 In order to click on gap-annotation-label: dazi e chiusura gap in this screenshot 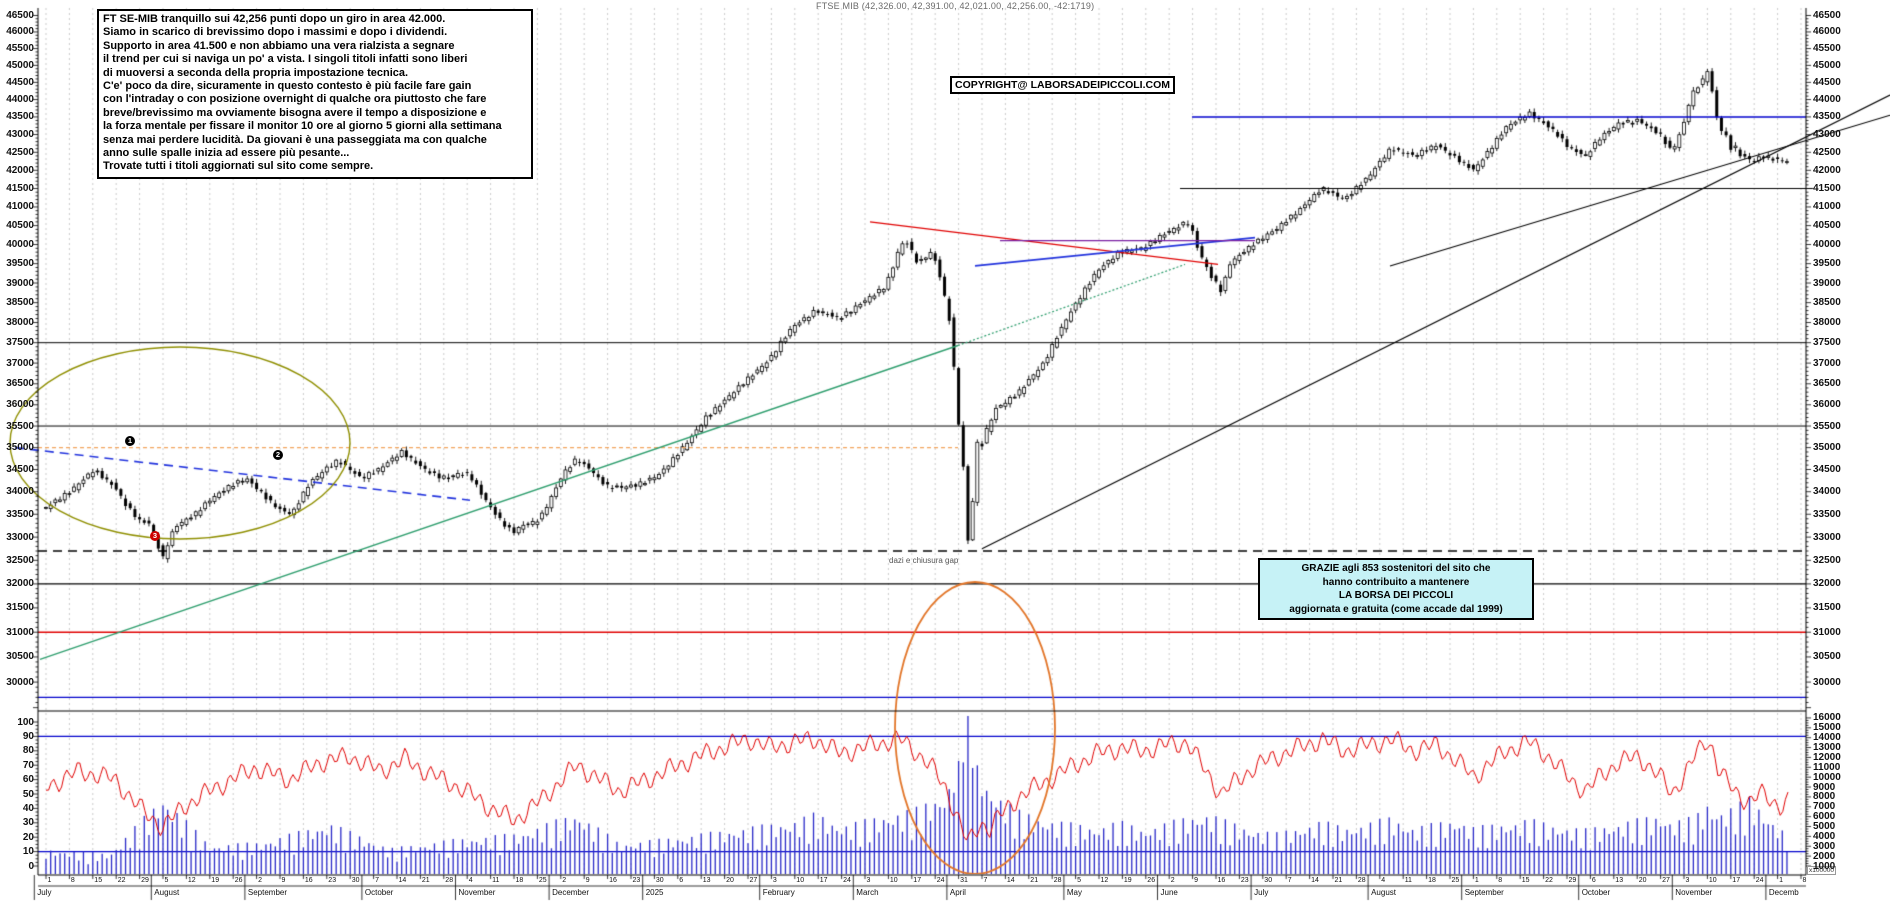, I will do `click(924, 560)`.